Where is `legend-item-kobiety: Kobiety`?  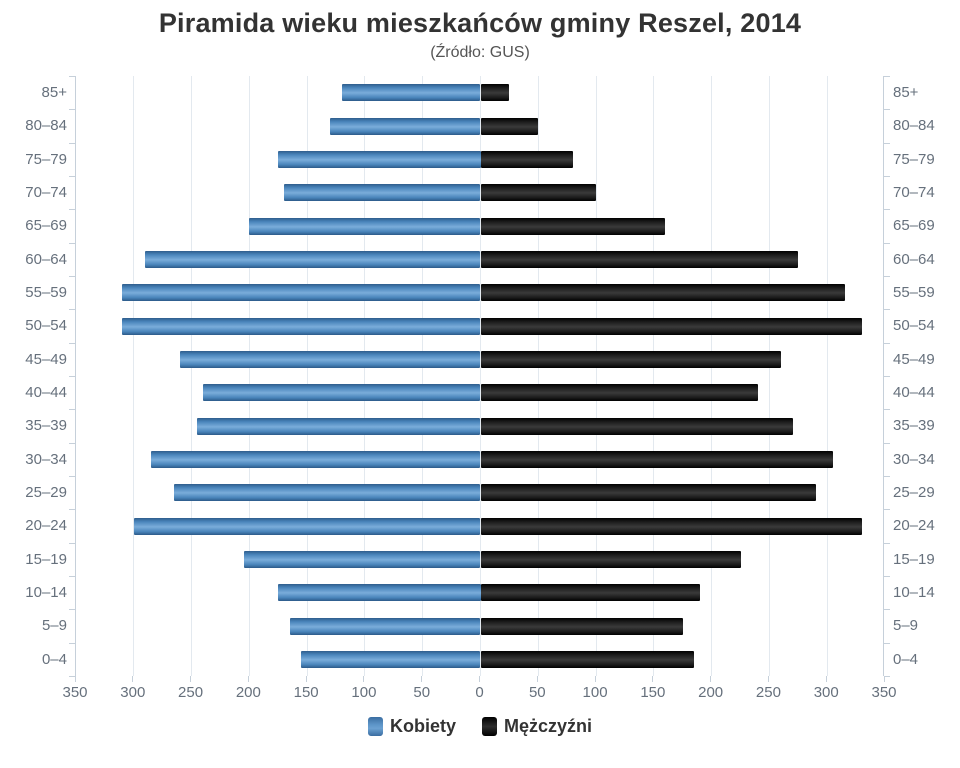
legend-item-kobiety: Kobiety is located at coordinates (411, 726).